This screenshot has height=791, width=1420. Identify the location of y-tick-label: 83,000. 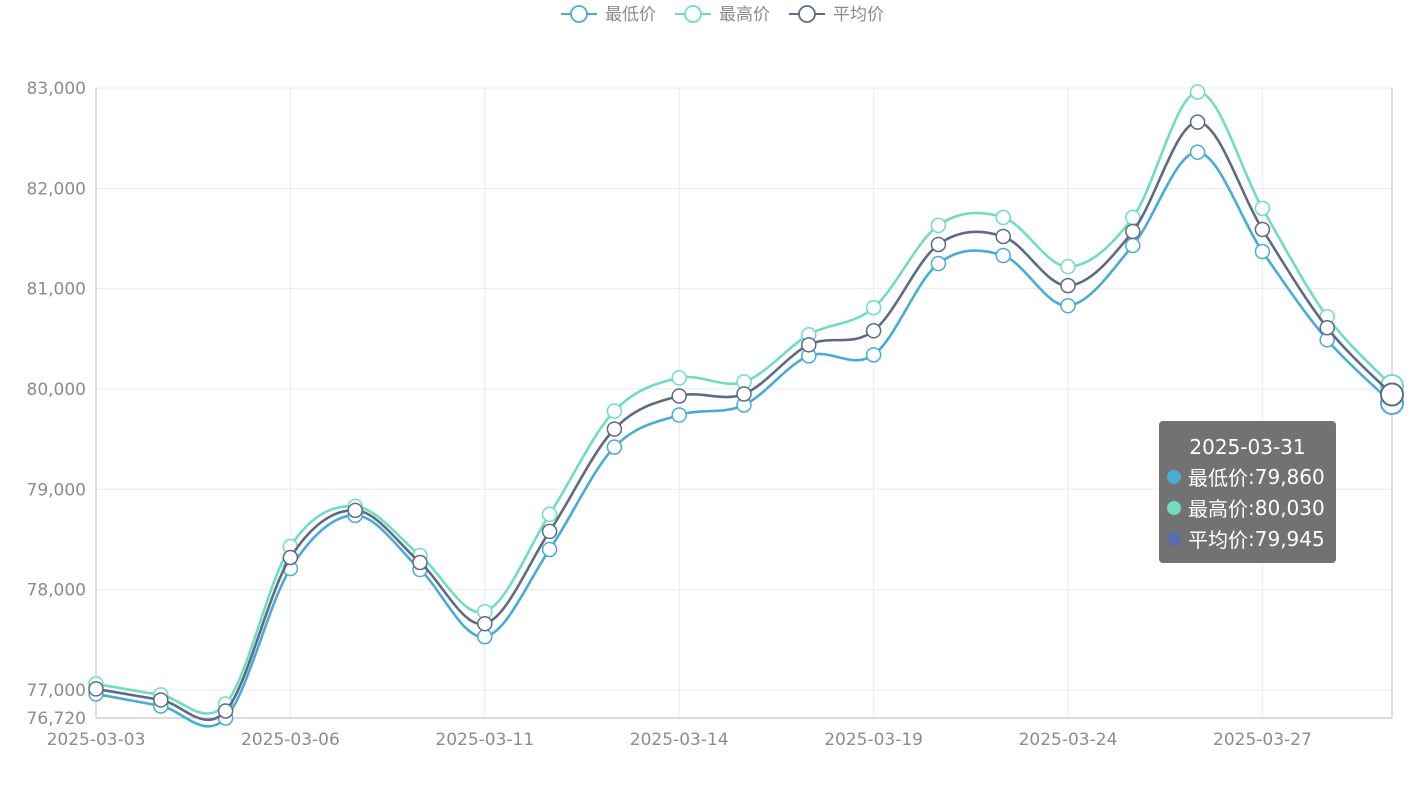
(56, 89).